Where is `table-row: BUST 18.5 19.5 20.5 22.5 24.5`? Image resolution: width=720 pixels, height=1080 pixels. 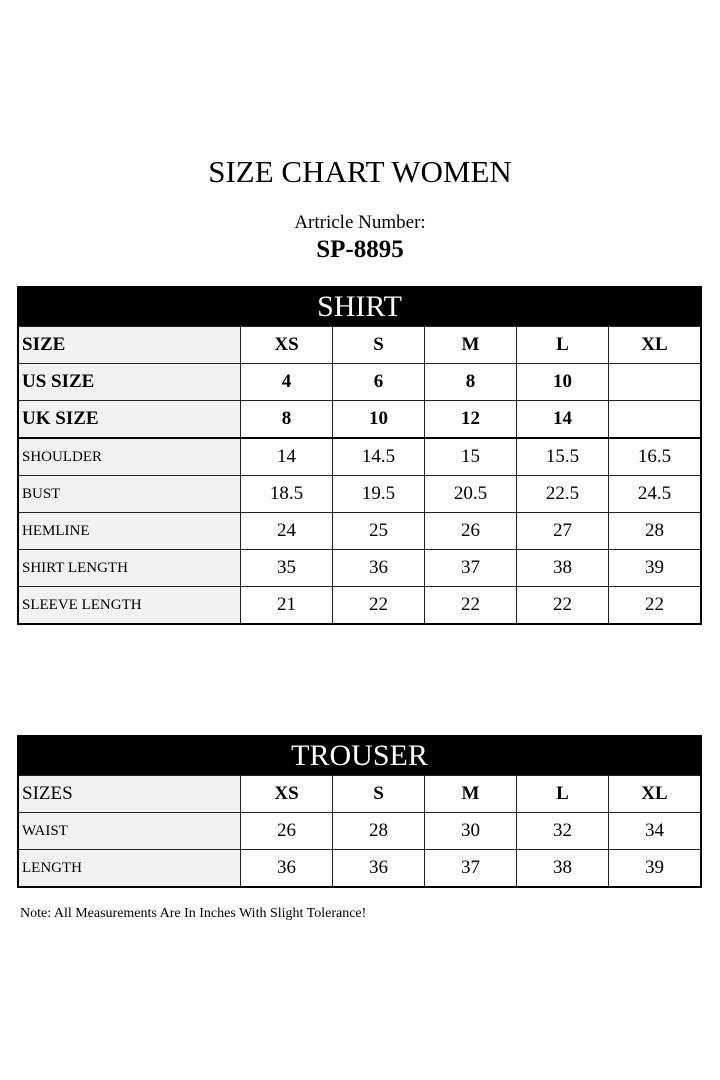
table-row: BUST 18.5 19.5 20.5 22.5 24.5 is located at coordinates (359, 494).